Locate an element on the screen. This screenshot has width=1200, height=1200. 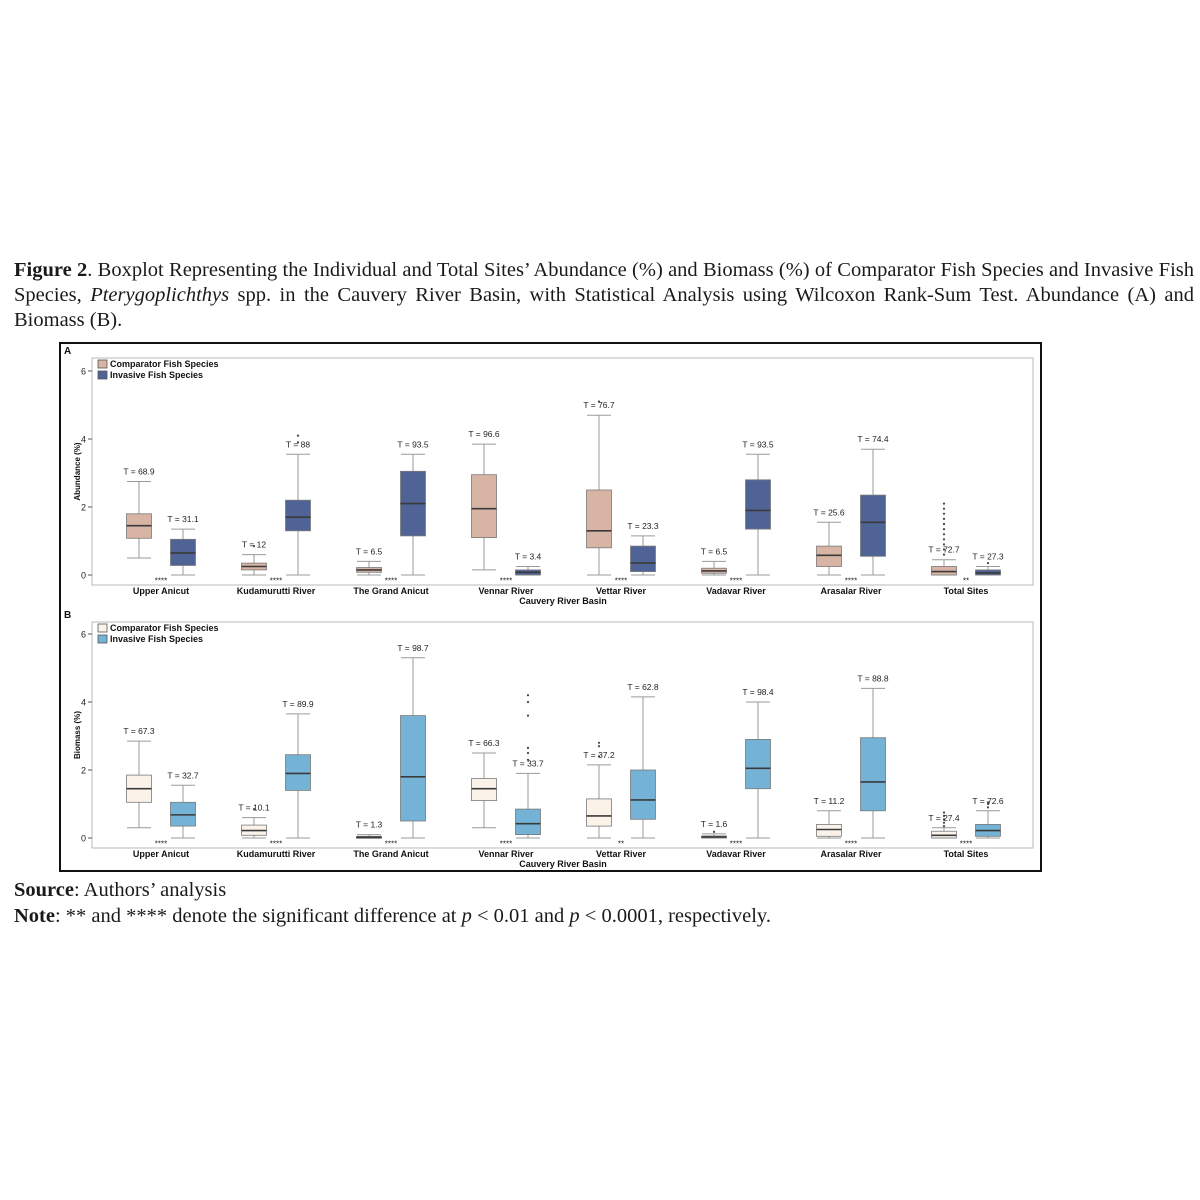
note-text-3: < 0.0001, respectively. is located at coordinates (675, 916).